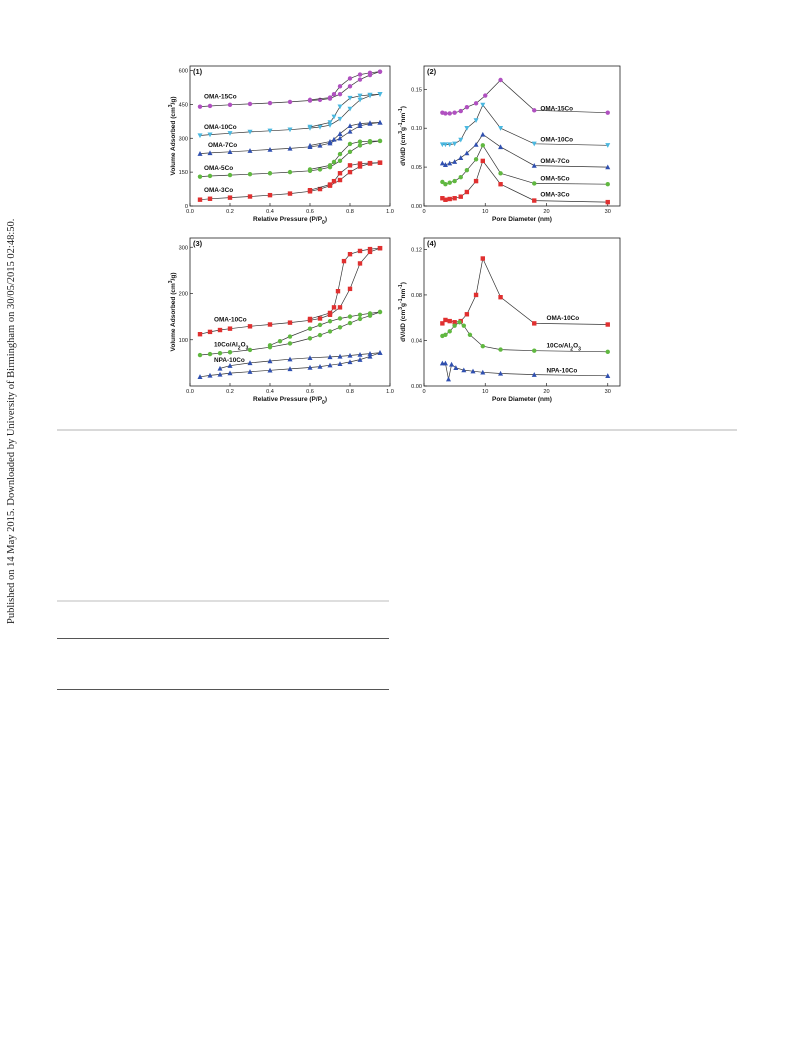 The height and width of the screenshot is (1039, 793). Describe the element at coordinates (416, 250) in the screenshot. I see `y-tick-label: 0.12` at that location.